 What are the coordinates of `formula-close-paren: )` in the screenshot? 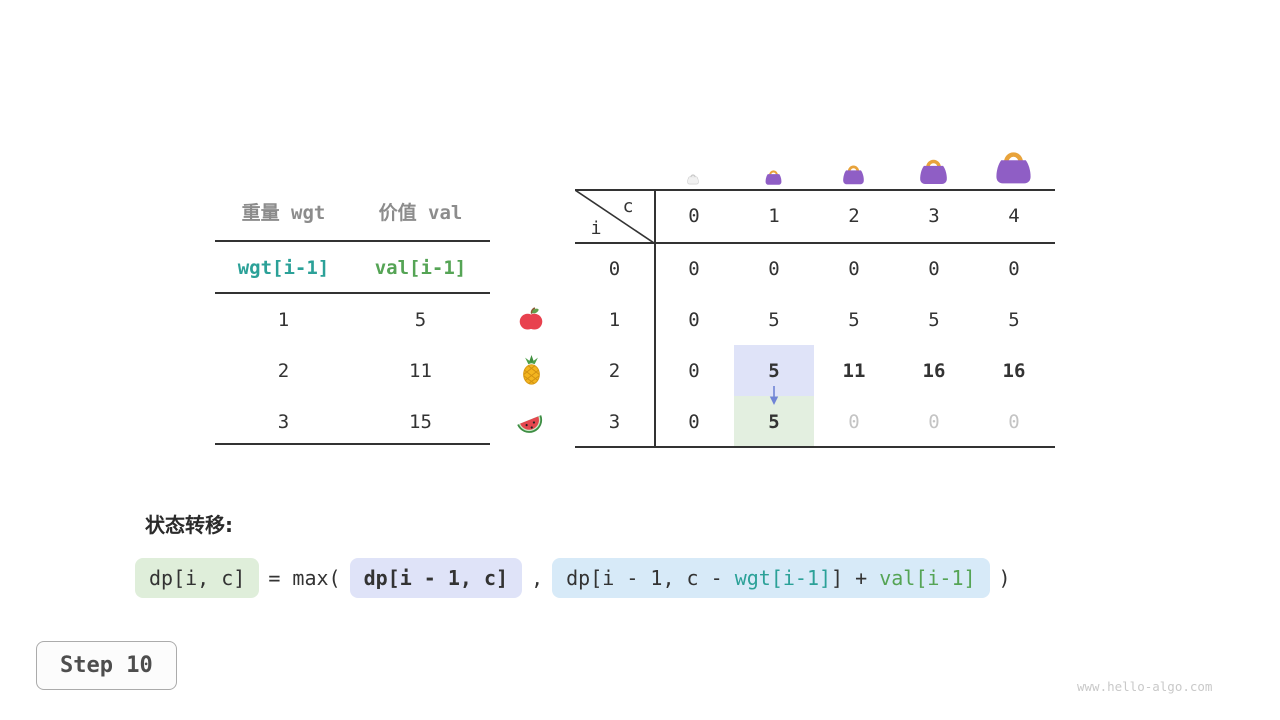 It's located at (1004, 578).